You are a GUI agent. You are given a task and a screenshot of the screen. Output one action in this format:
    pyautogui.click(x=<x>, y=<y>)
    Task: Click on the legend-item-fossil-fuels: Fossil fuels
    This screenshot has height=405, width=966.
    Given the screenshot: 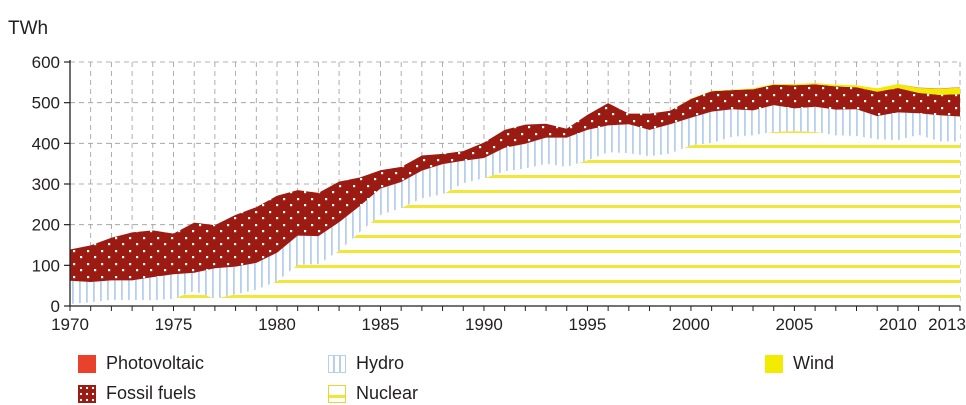 What is the action you would take?
    pyautogui.click(x=137, y=393)
    